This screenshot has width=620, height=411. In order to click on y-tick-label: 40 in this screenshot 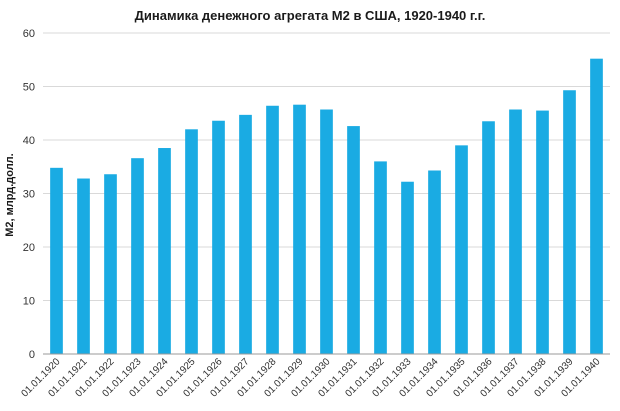, I will do `click(29, 141)`.